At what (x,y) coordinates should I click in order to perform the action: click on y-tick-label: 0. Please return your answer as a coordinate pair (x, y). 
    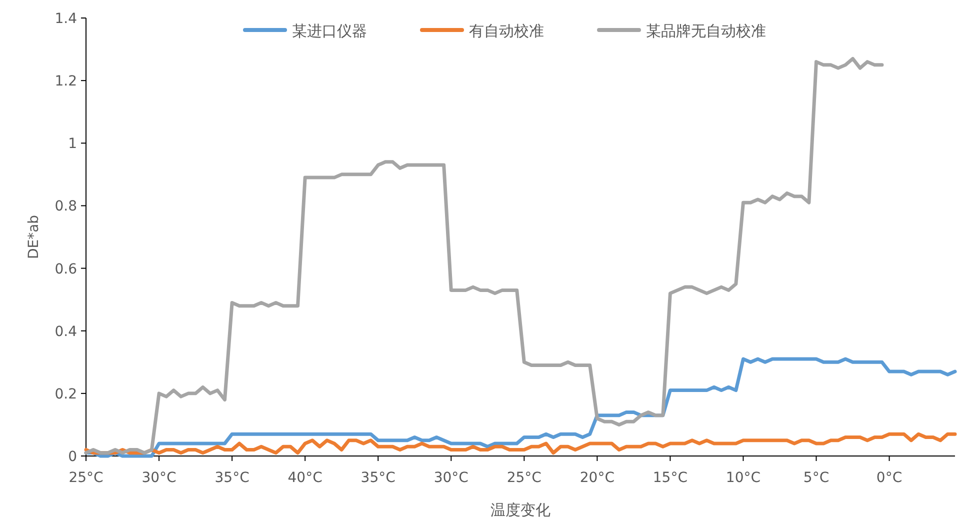
    Looking at the image, I should click on (72, 457).